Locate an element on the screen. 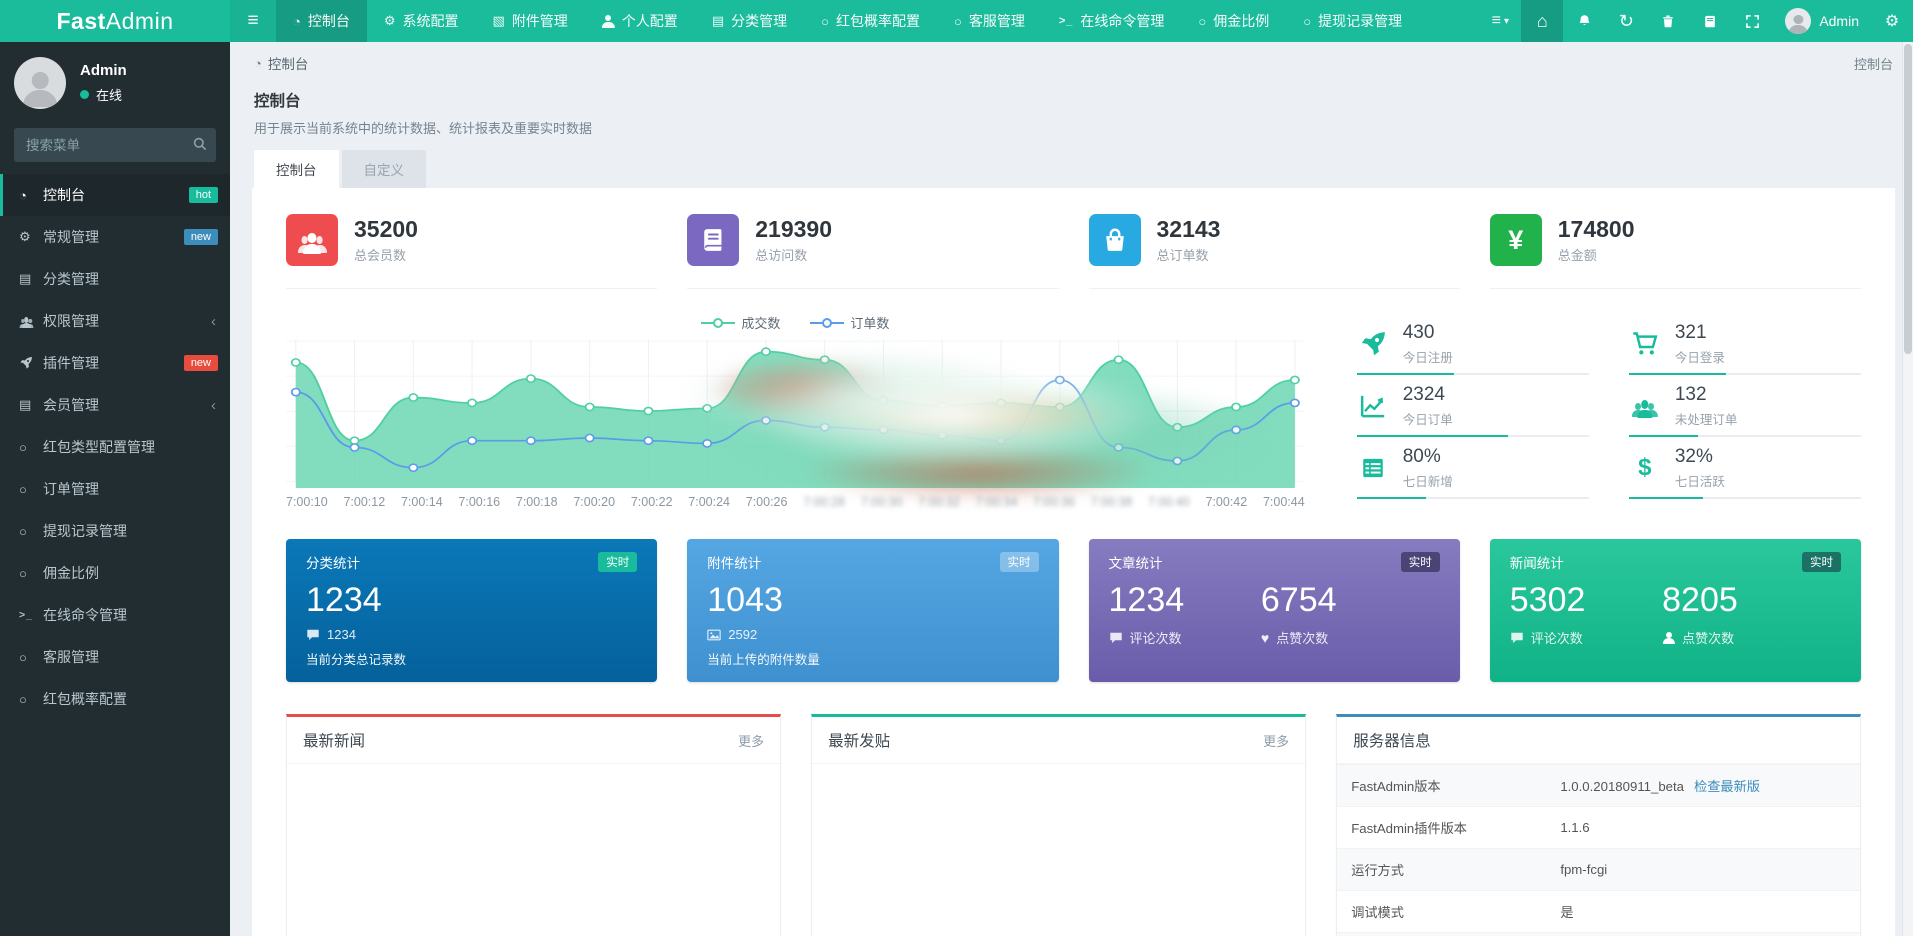 This screenshot has width=1913, height=936. clear-cache-button is located at coordinates (1668, 21).